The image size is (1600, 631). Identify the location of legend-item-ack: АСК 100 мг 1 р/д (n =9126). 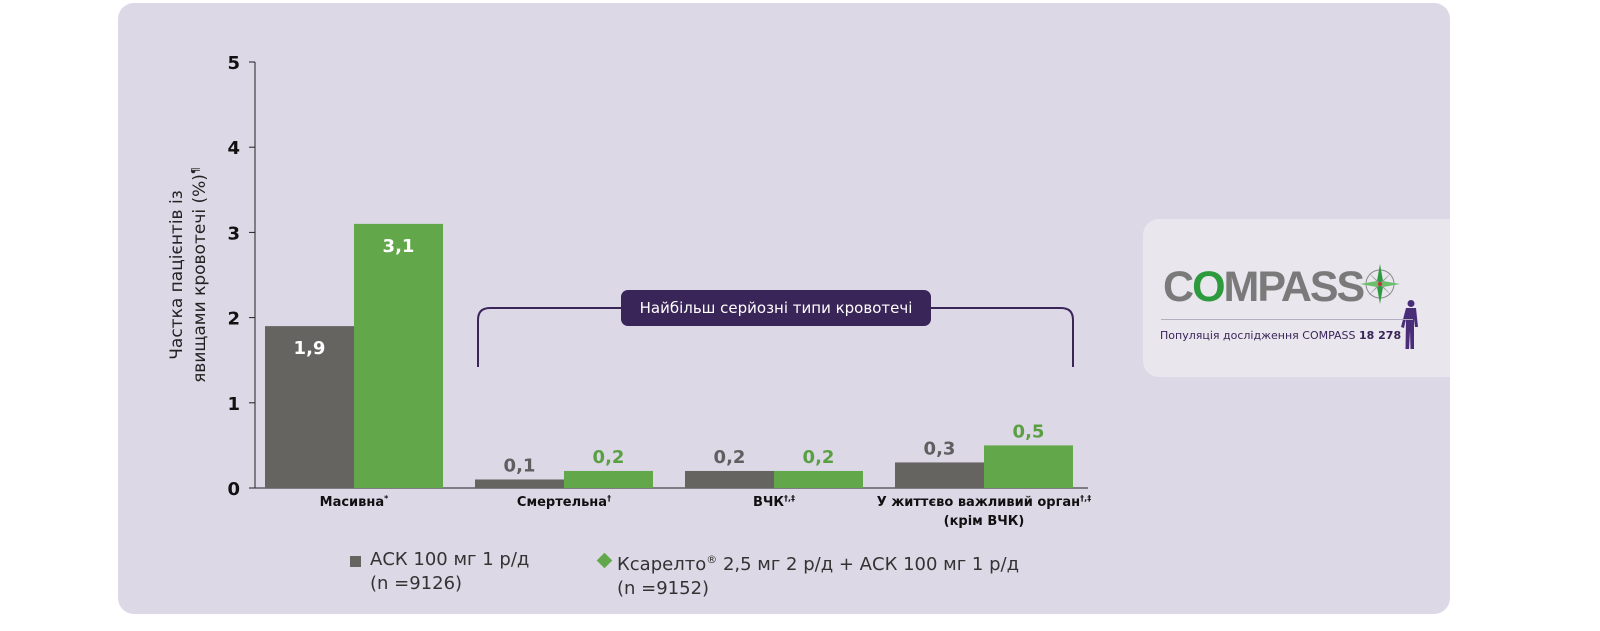
(439, 572).